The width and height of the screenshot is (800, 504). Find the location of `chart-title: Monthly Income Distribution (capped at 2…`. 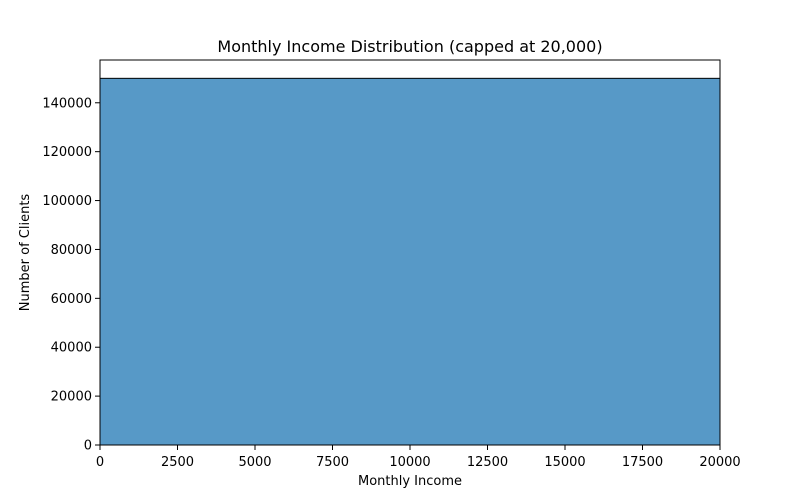

chart-title: Monthly Income Distribution (capped at 2… is located at coordinates (409, 46).